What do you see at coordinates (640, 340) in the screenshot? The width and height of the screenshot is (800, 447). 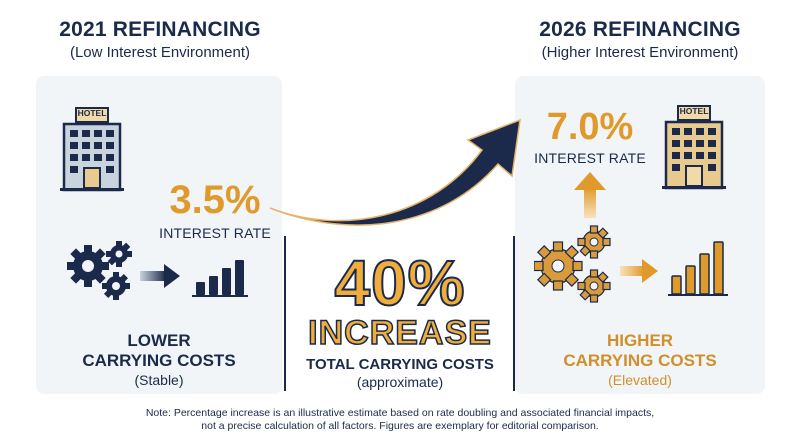 I see `right-cost-line1: HIGHER` at bounding box center [640, 340].